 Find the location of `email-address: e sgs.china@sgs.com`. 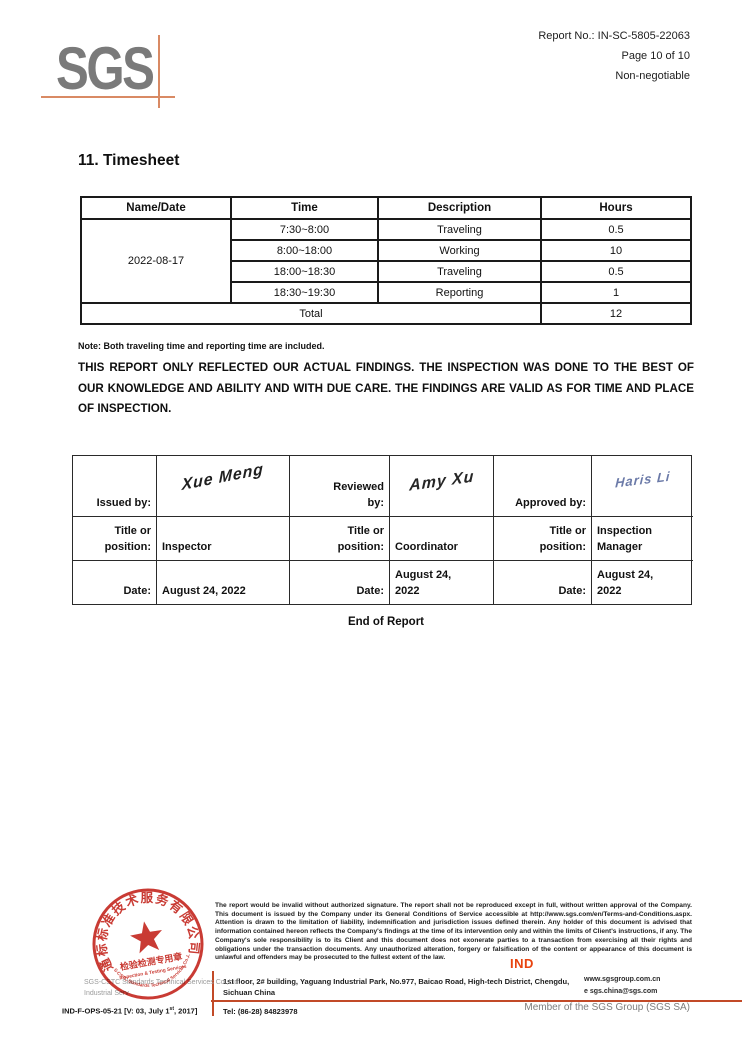

email-address: e sgs.china@sgs.com is located at coordinates (621, 991).